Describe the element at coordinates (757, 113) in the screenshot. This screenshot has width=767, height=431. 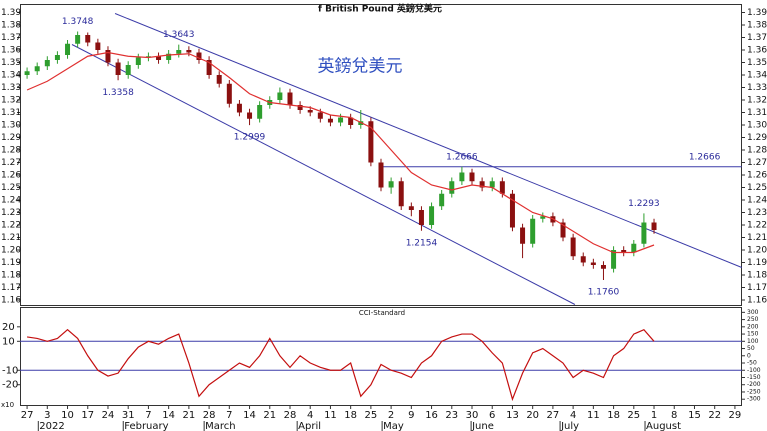
I see `y-tick-label: 1.31` at that location.